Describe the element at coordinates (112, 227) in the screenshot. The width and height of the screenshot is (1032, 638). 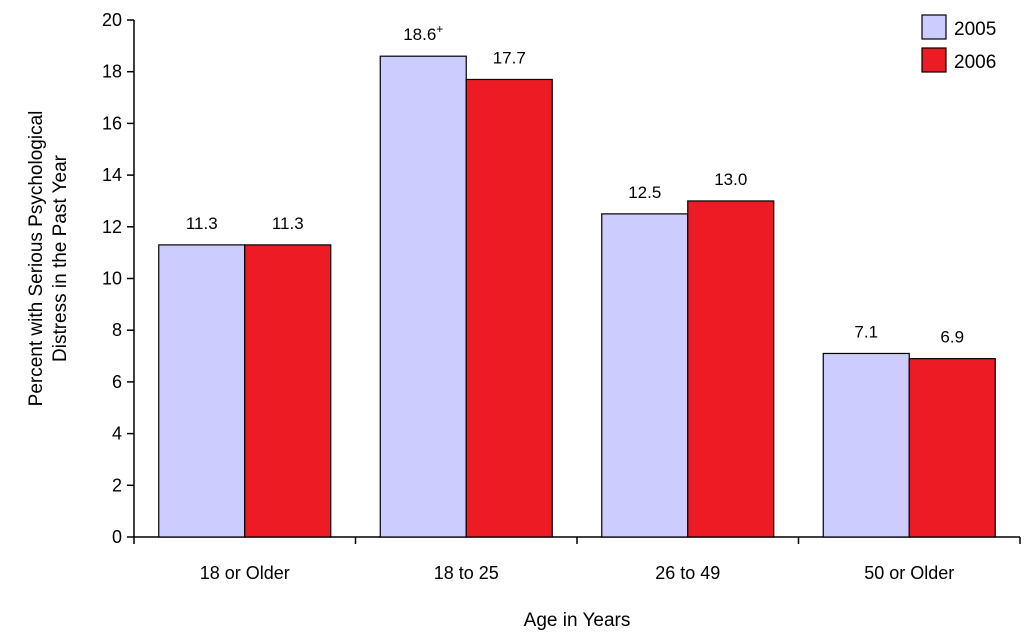
I see `y-tick-label: 12` at that location.